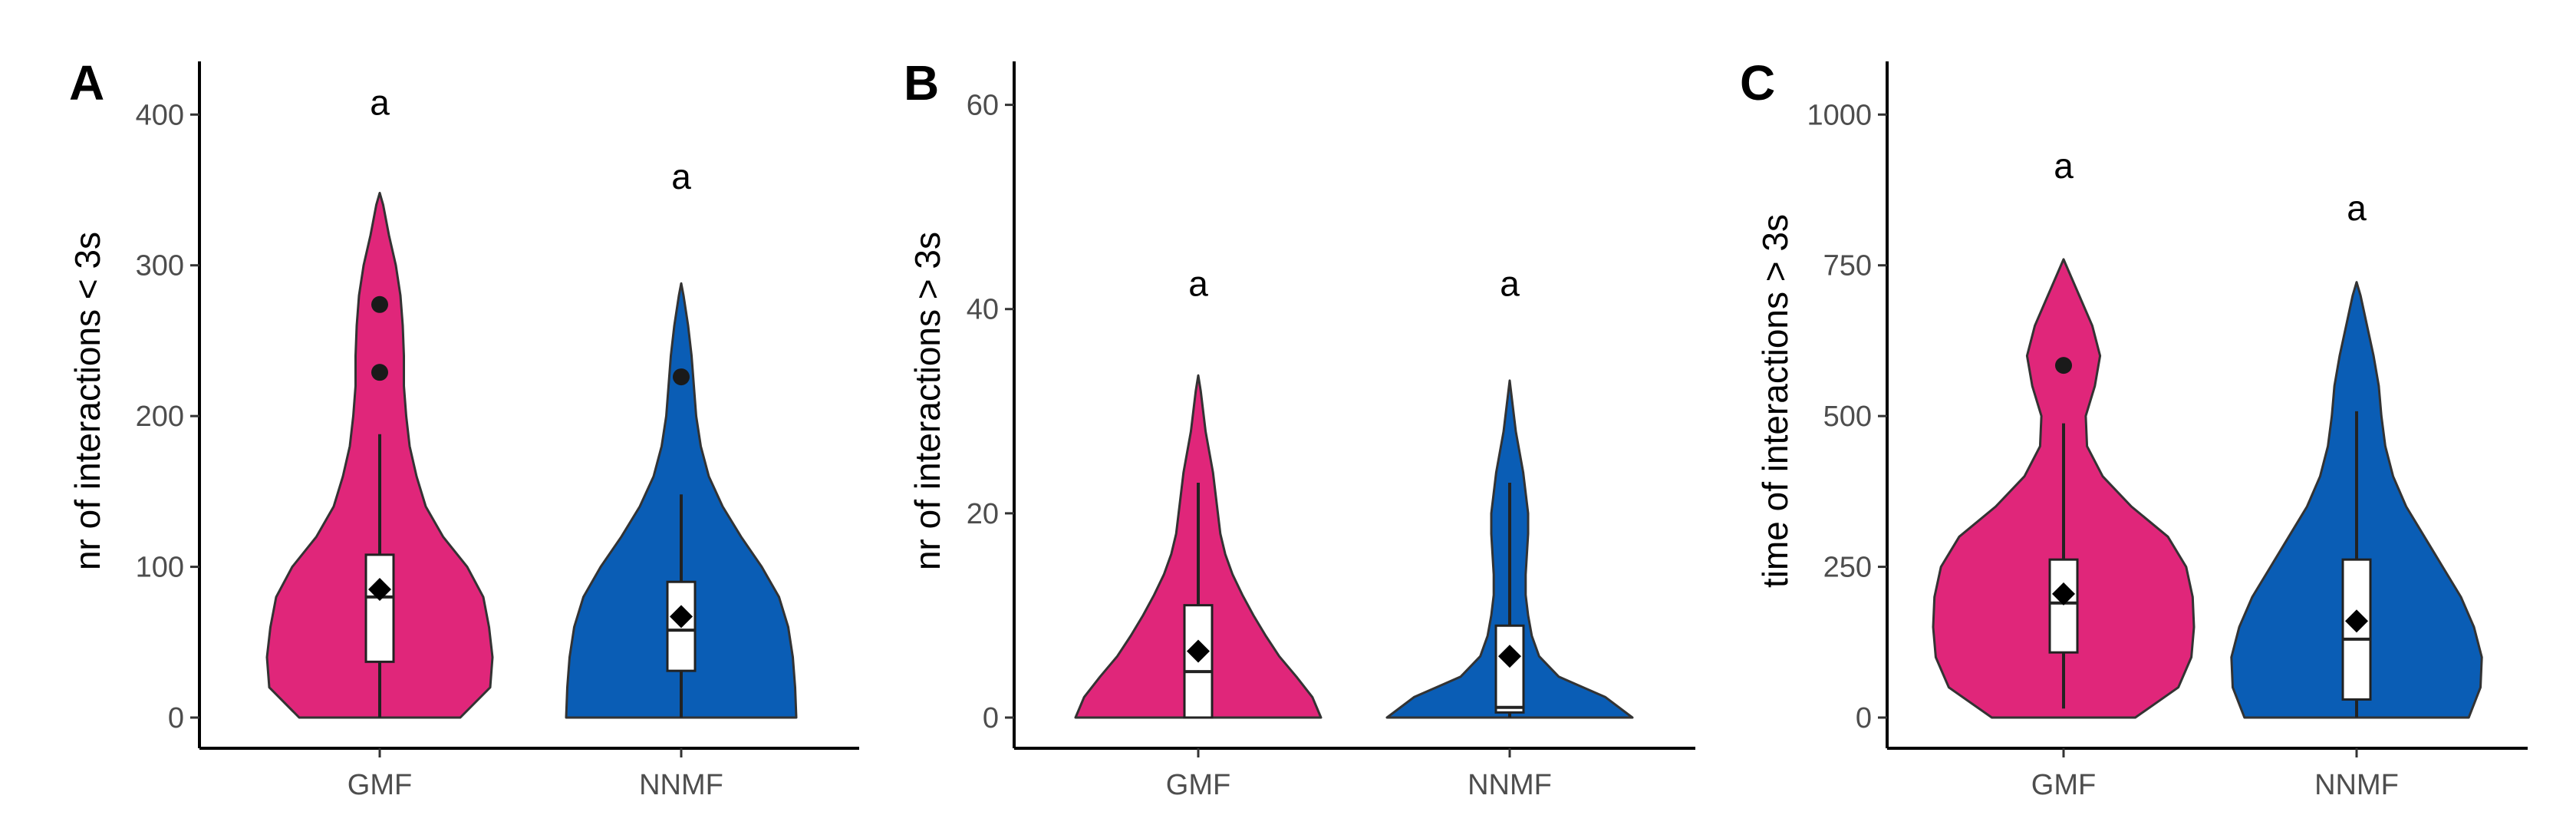 The width and height of the screenshot is (2576, 825). Describe the element at coordinates (983, 106) in the screenshot. I see `y-tick-label: 60` at that location.